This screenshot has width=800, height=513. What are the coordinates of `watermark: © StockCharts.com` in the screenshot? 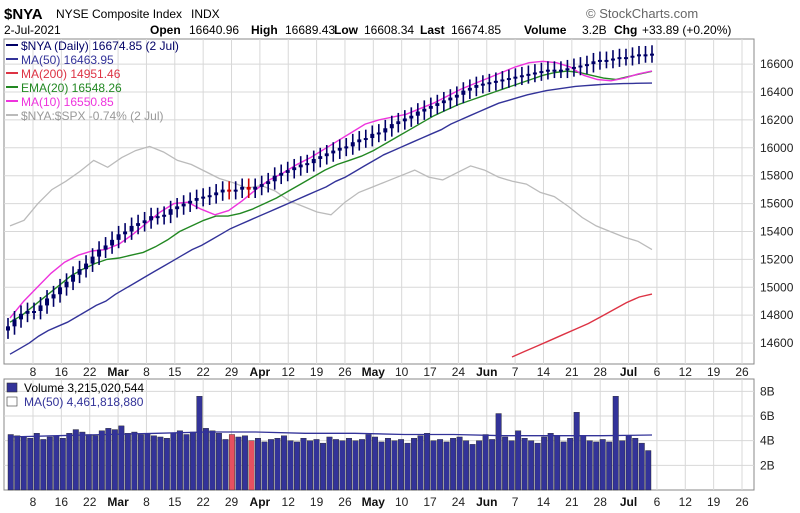 It's located at (642, 13).